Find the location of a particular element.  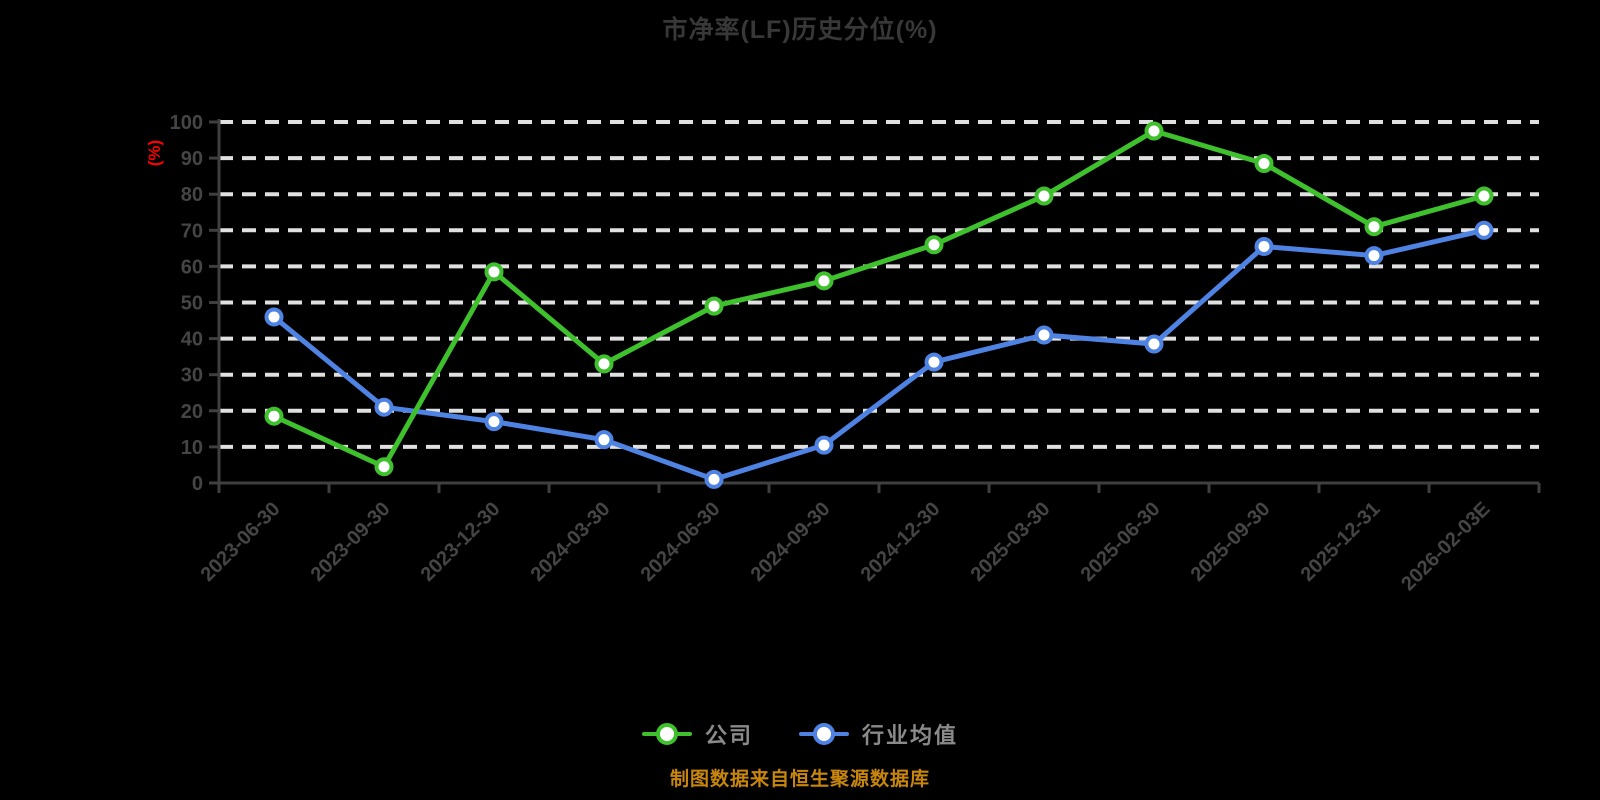

x-axis-tick-label: 2024-09-30 is located at coordinates (791, 542).